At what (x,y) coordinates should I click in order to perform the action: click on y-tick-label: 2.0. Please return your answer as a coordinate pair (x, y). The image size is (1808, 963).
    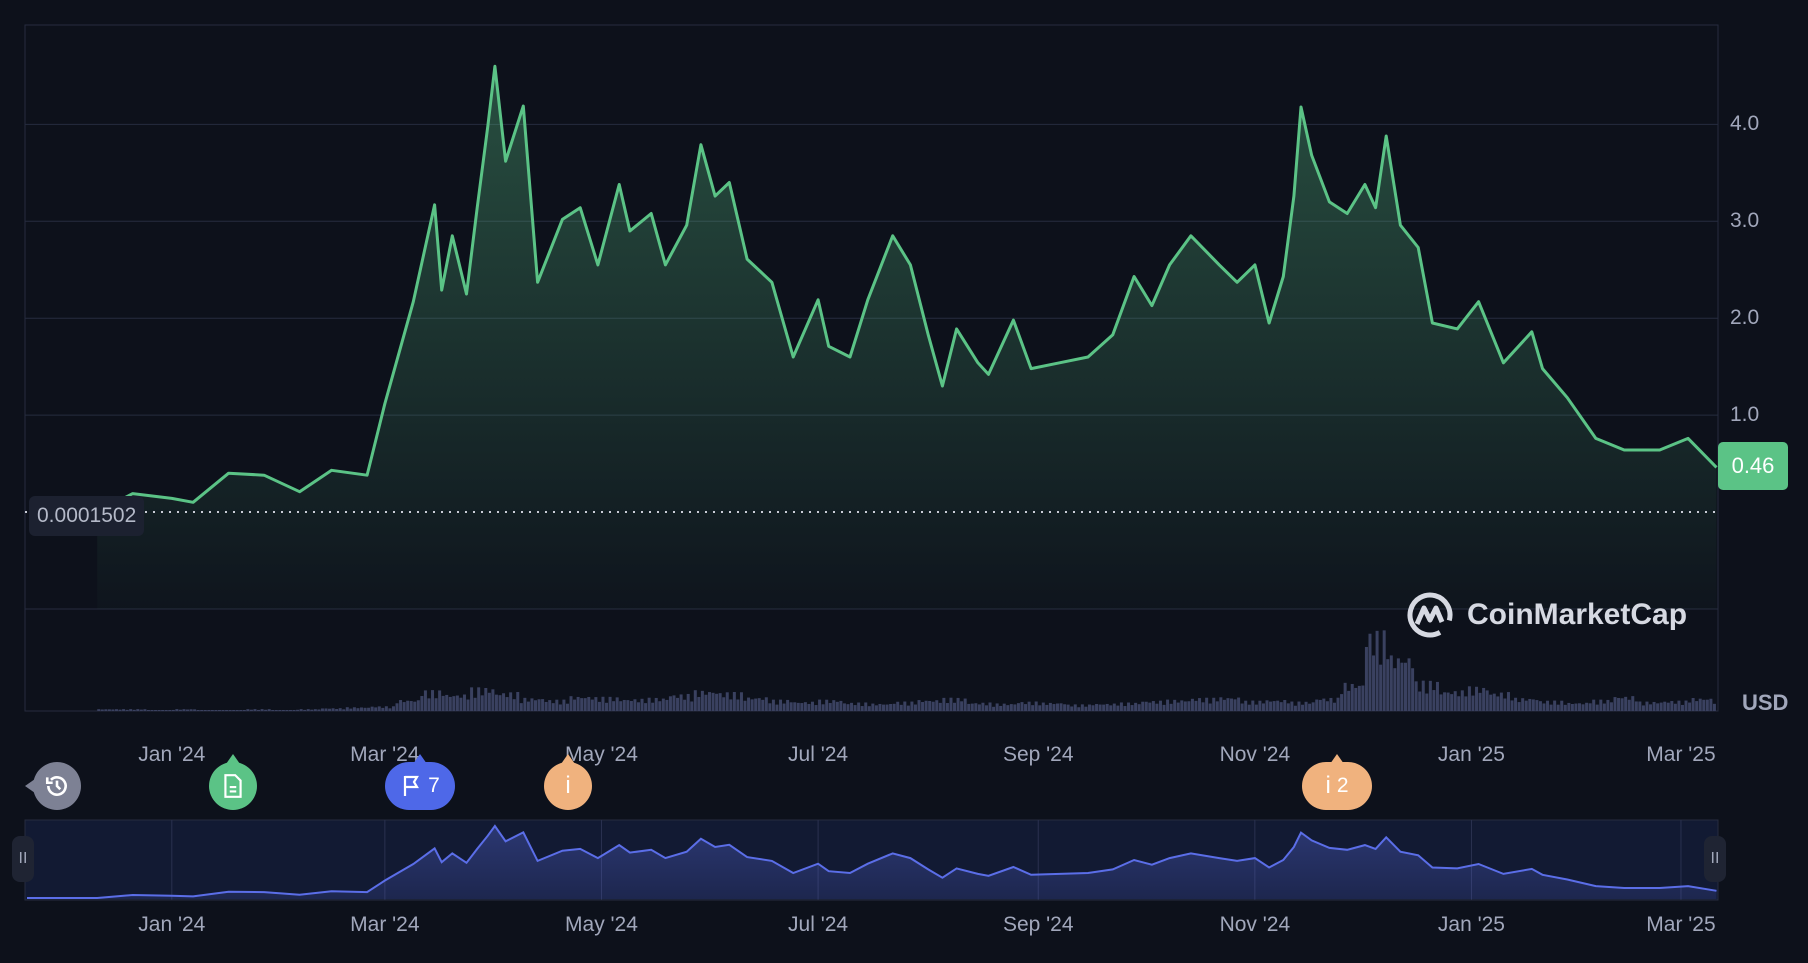
    Looking at the image, I should click on (1745, 318).